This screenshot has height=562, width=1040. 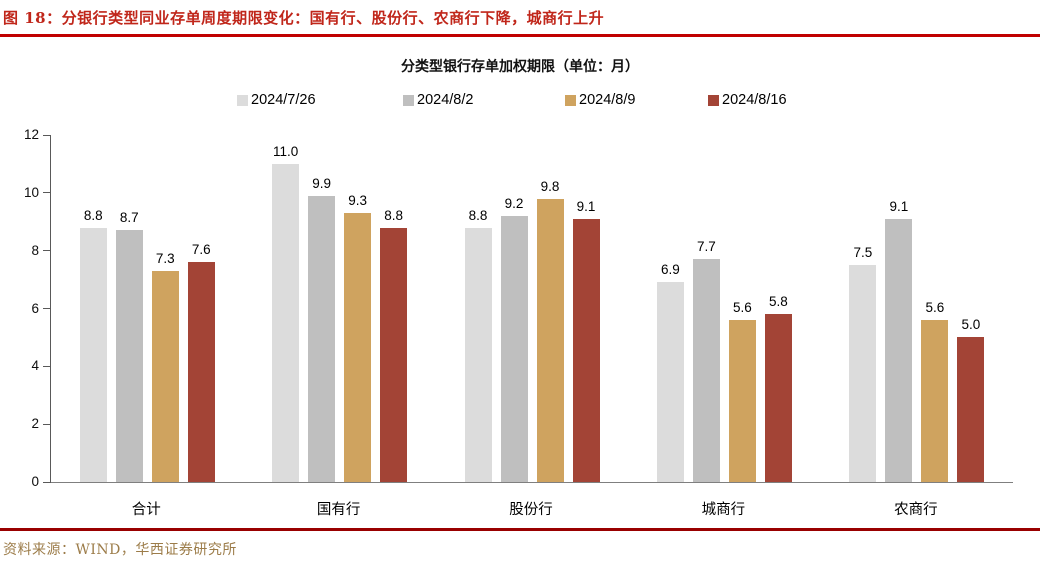 I want to click on header-divider, so click(x=520, y=35).